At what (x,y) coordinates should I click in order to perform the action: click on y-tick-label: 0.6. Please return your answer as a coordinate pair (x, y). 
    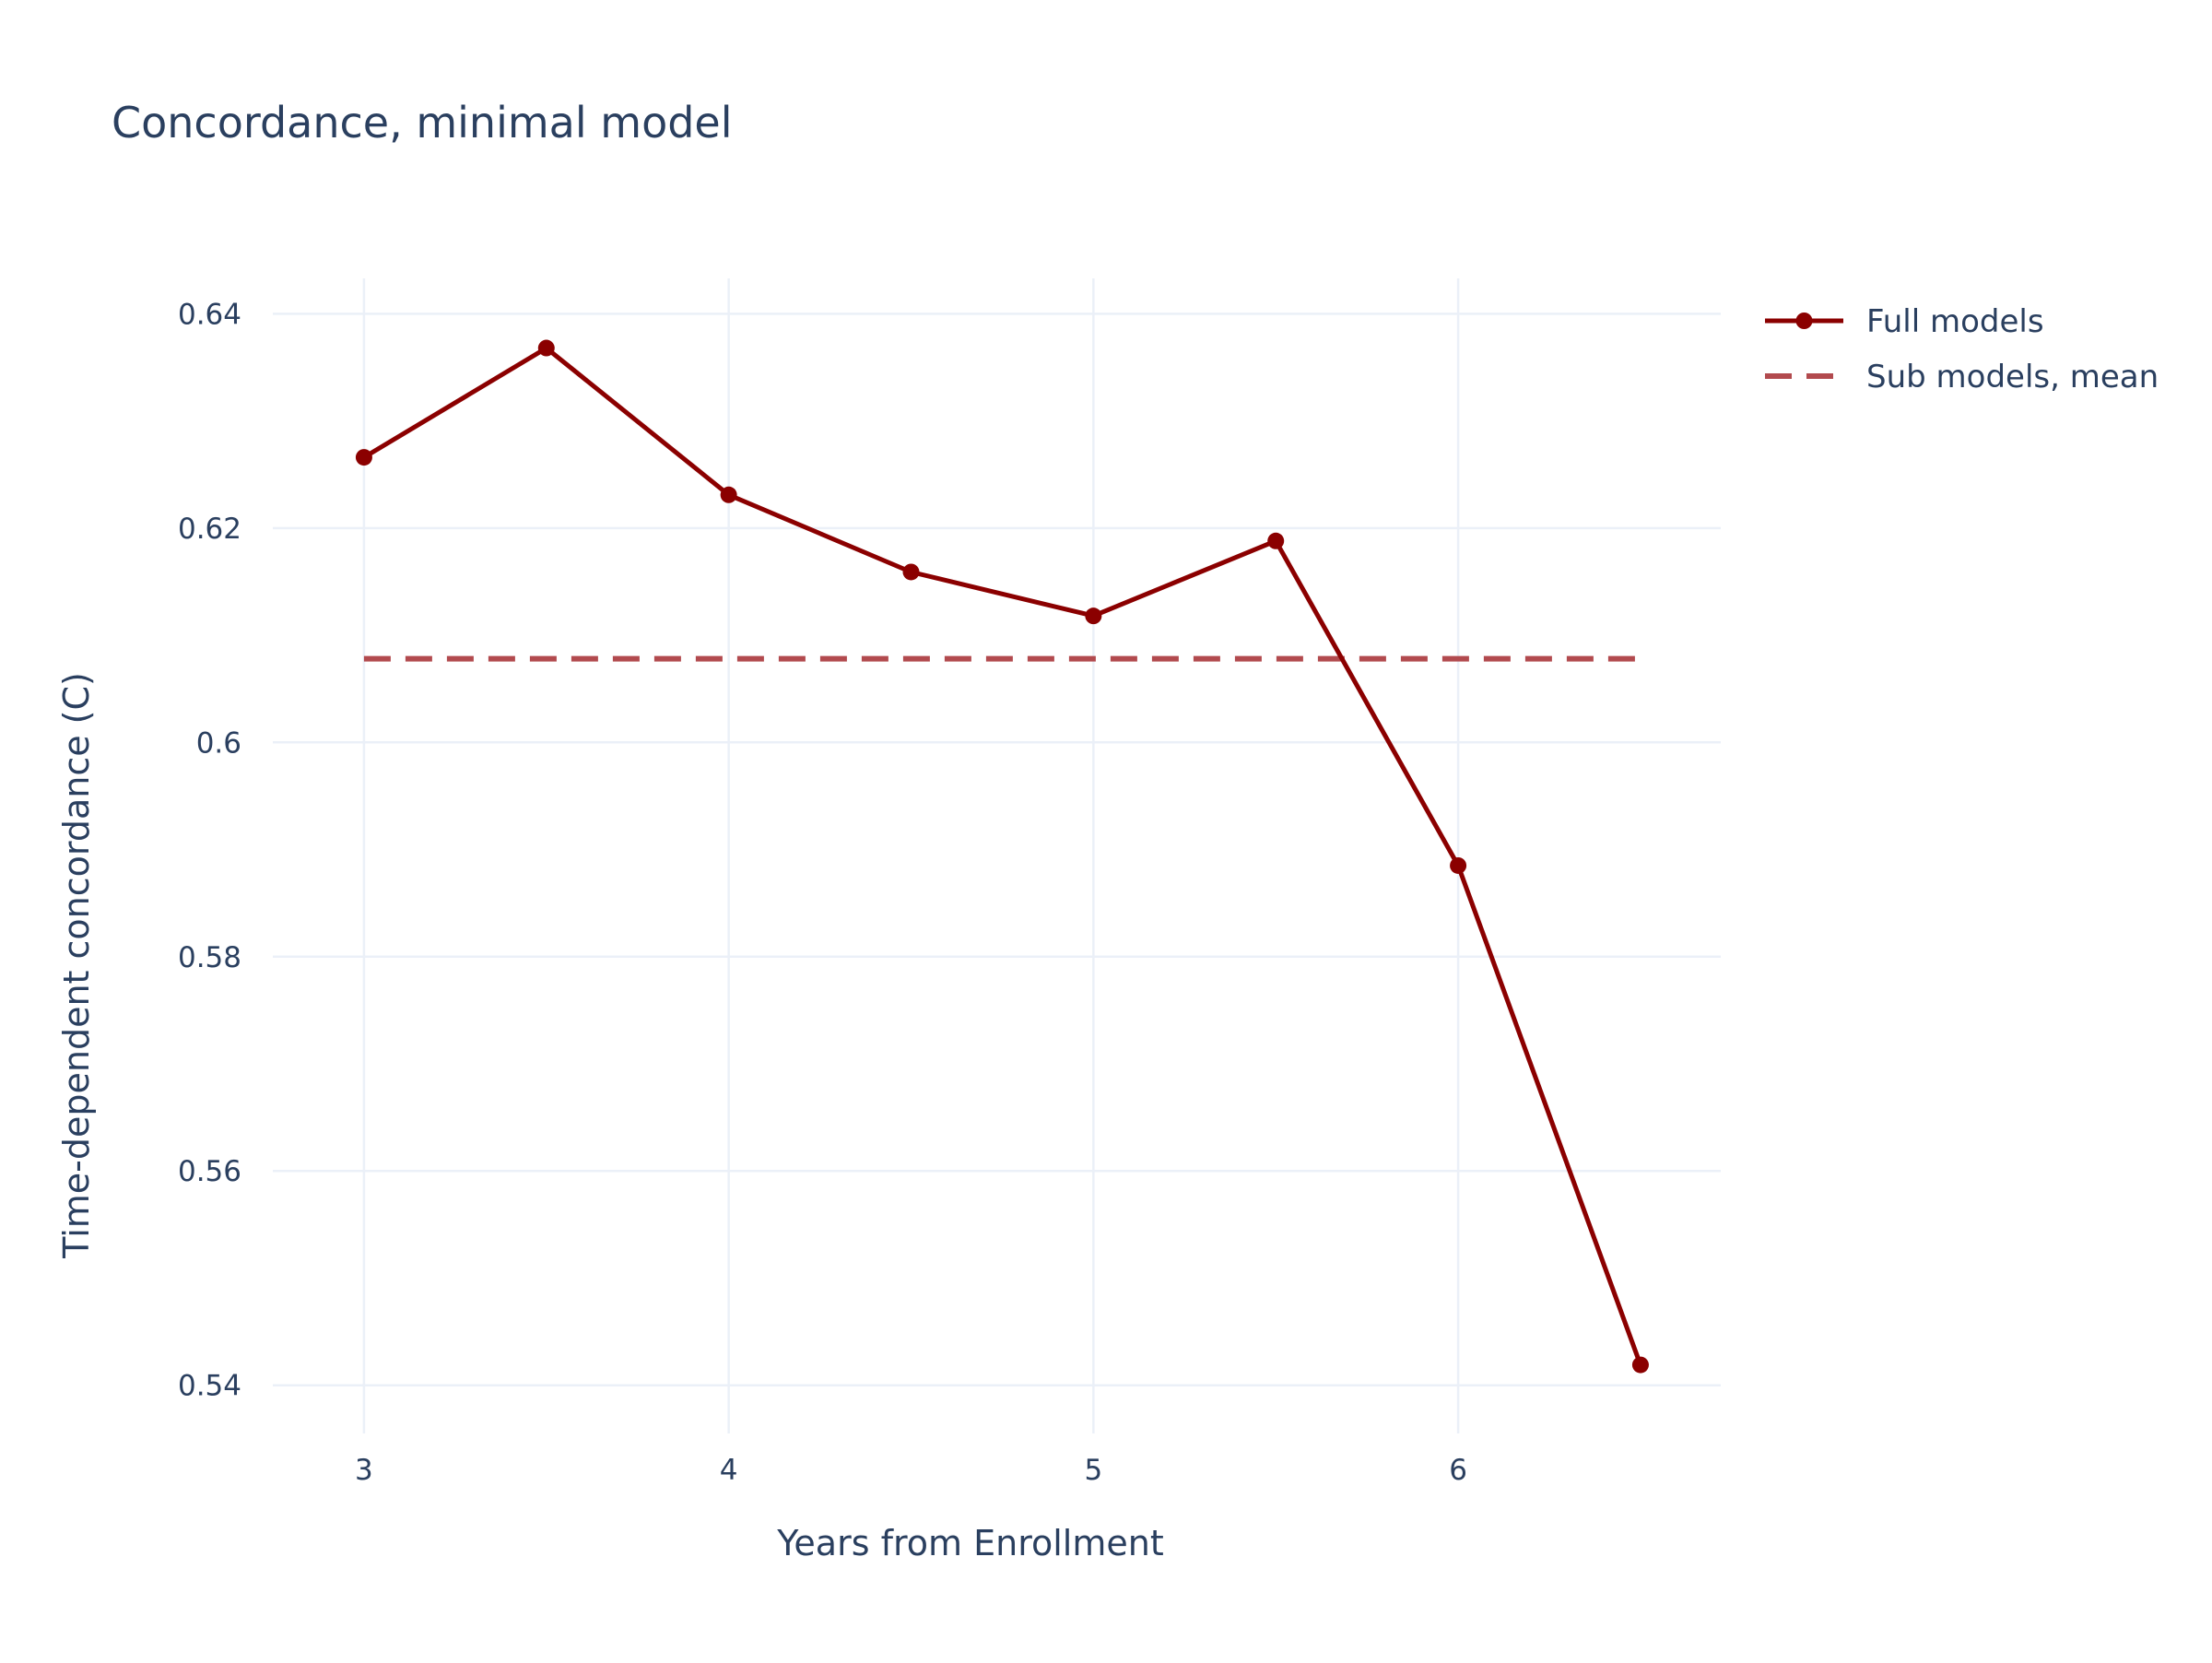
    Looking at the image, I should click on (218, 743).